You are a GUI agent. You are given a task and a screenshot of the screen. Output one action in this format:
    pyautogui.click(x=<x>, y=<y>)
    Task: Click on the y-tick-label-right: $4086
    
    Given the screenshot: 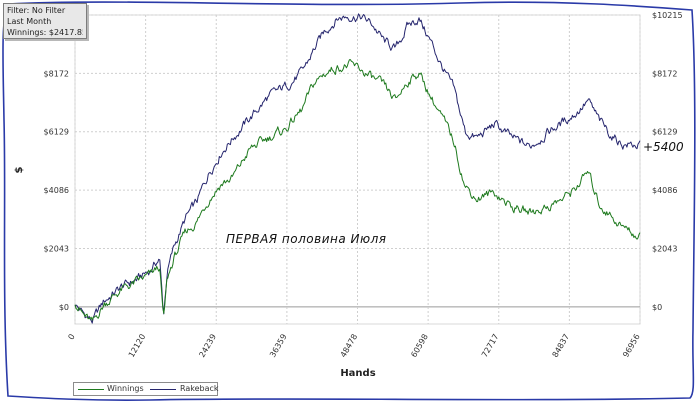 What is the action you would take?
    pyautogui.click(x=664, y=190)
    